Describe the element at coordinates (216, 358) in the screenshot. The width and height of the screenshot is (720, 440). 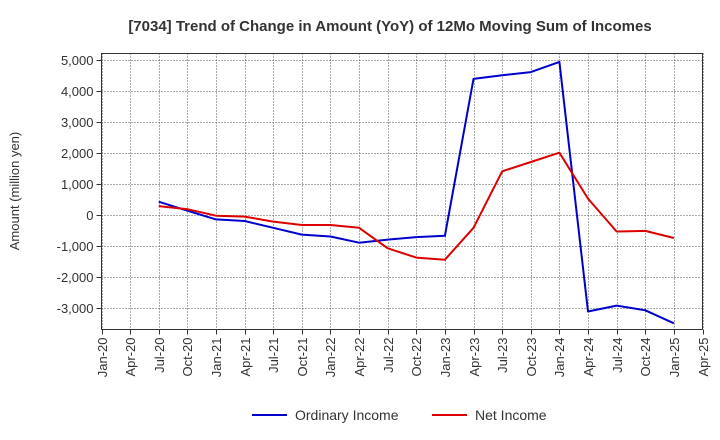
I see `x-tick-label: Jan-21` at that location.